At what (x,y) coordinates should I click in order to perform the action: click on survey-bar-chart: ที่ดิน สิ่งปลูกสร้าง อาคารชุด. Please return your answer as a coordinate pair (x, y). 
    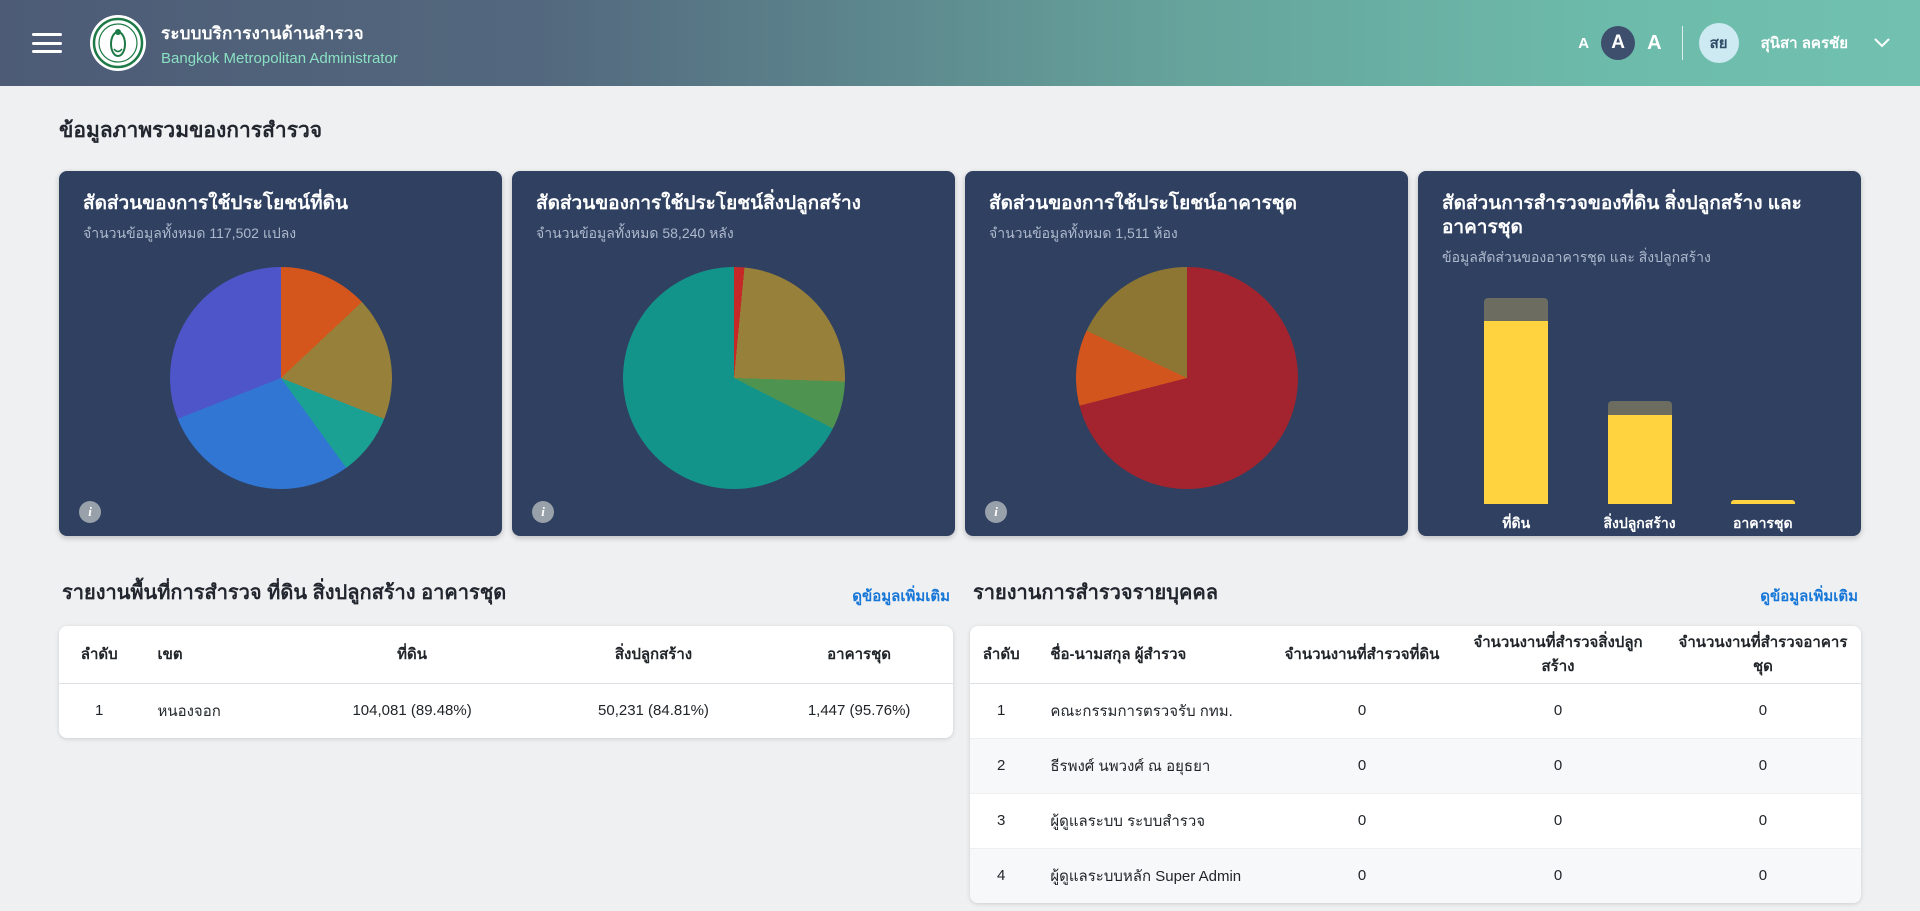
    Looking at the image, I should click on (1639, 416).